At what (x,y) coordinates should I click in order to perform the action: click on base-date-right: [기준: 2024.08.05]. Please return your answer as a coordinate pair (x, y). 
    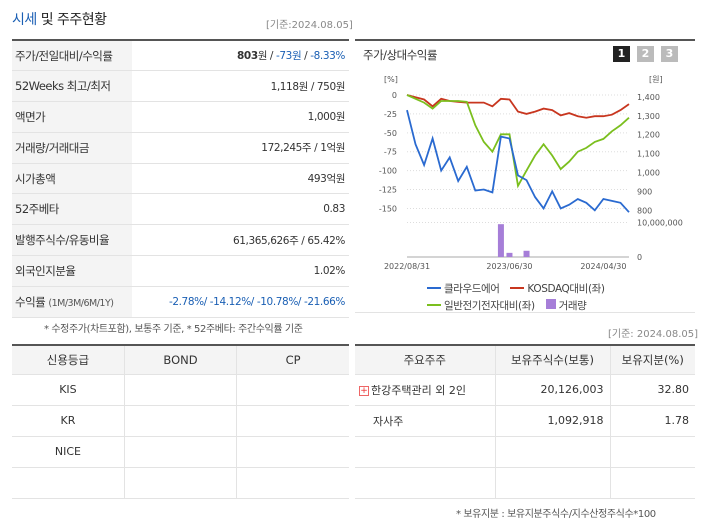
    Looking at the image, I should click on (653, 334).